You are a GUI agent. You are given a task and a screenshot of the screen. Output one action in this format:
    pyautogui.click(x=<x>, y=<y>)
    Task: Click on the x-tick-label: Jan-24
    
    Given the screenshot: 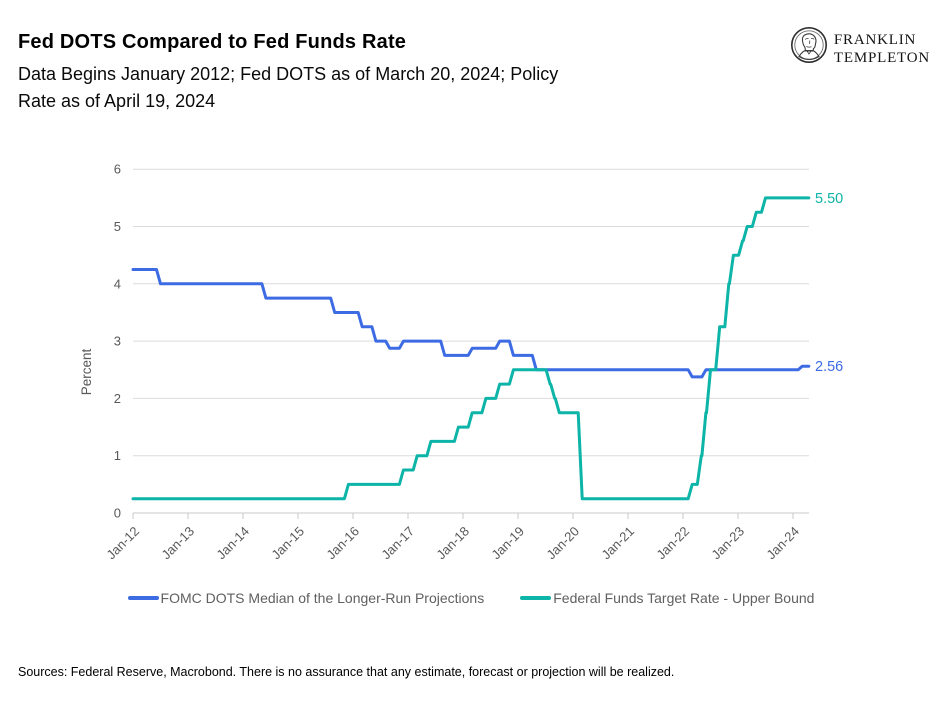 What is the action you would take?
    pyautogui.click(x=782, y=543)
    